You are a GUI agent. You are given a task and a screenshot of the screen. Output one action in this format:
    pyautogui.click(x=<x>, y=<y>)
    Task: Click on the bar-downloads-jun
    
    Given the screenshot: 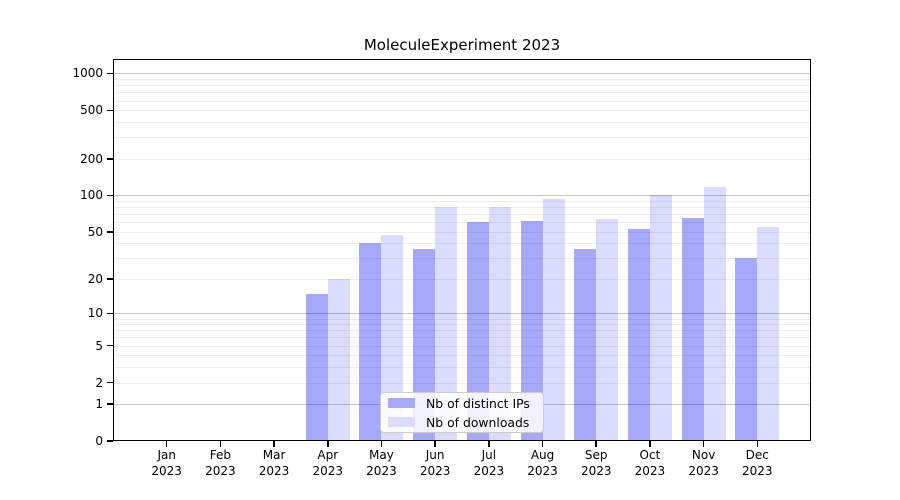 What is the action you would take?
    pyautogui.click(x=446, y=324)
    